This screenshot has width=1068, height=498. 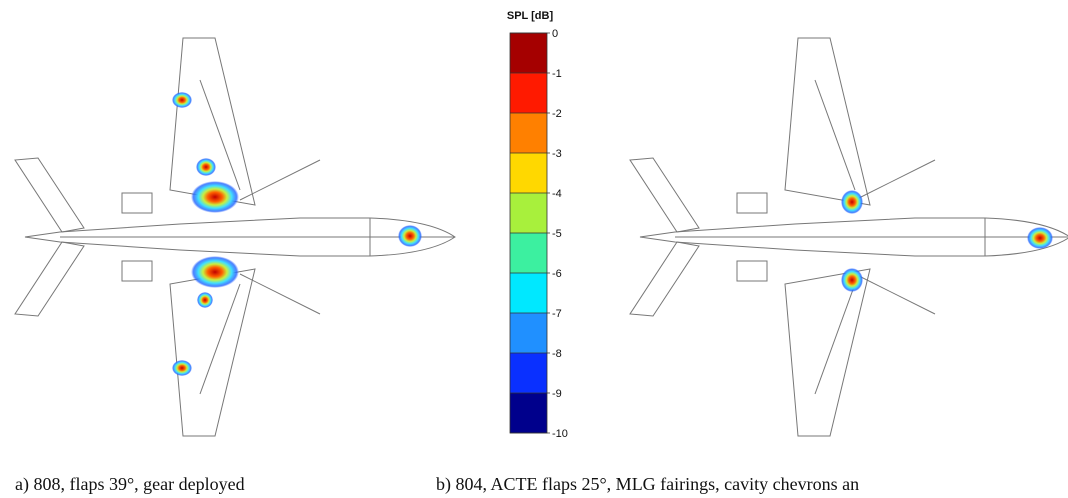 I want to click on caption: a) 808, flaps 39°, gear deployed, so click(x=130, y=484).